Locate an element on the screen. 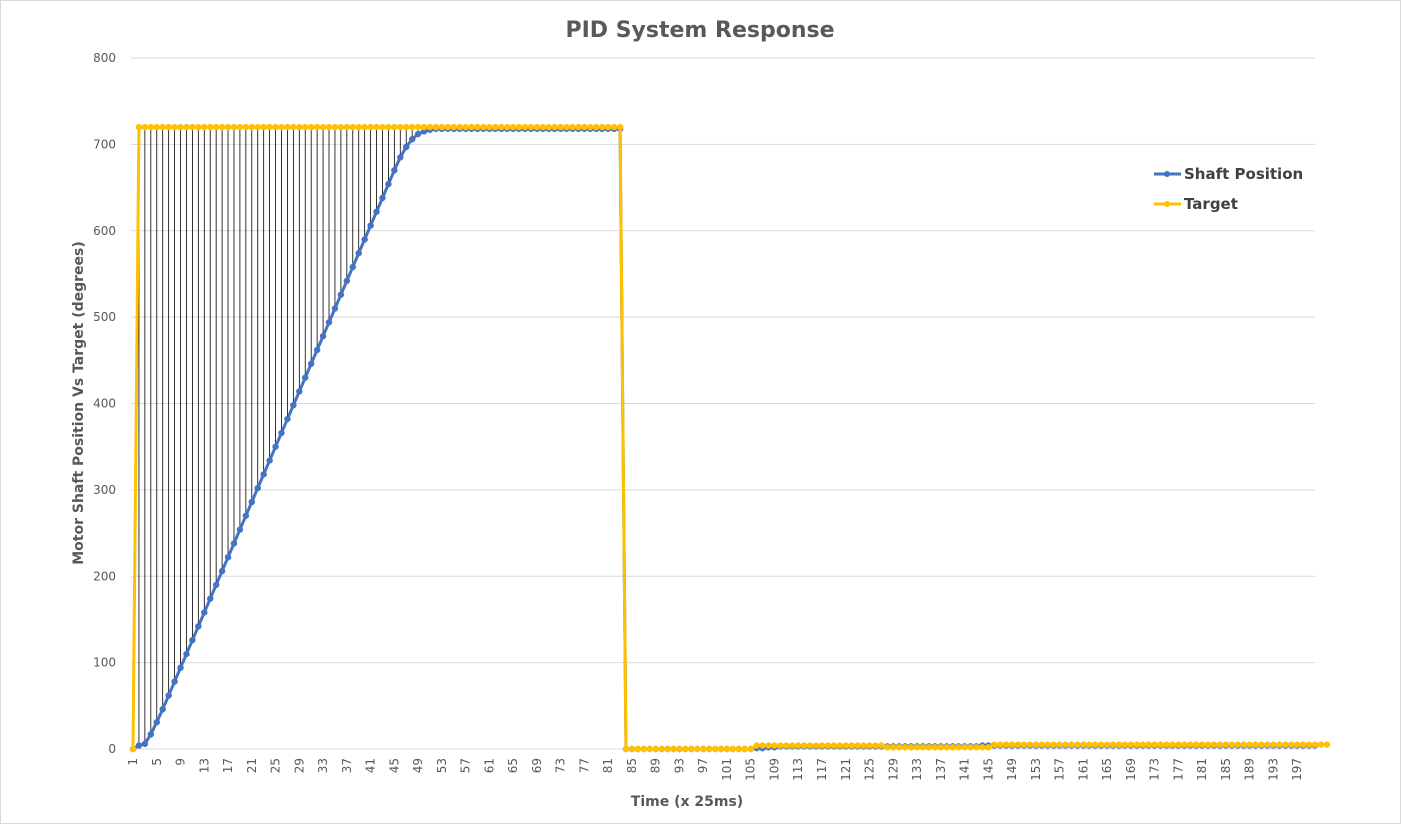 The image size is (1401, 824). y-tick-label: 400 is located at coordinates (104, 404).